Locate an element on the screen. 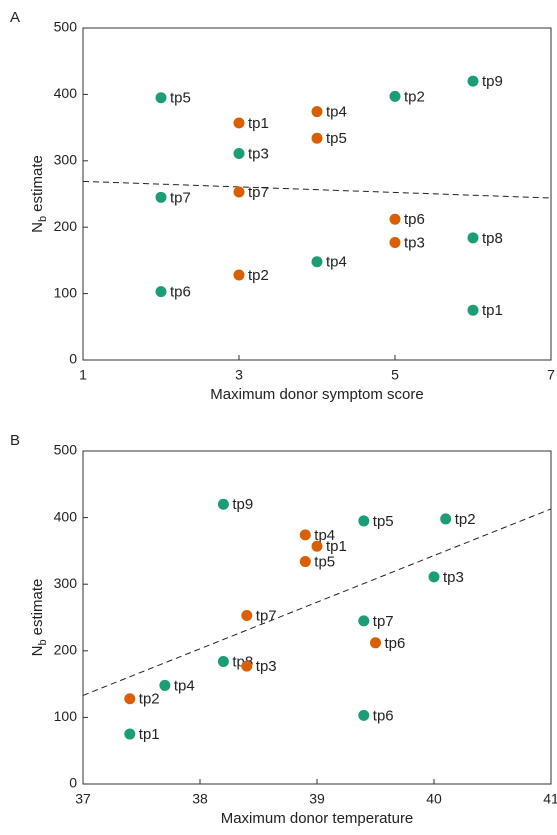  x-tick-label: 7 is located at coordinates (551, 375).